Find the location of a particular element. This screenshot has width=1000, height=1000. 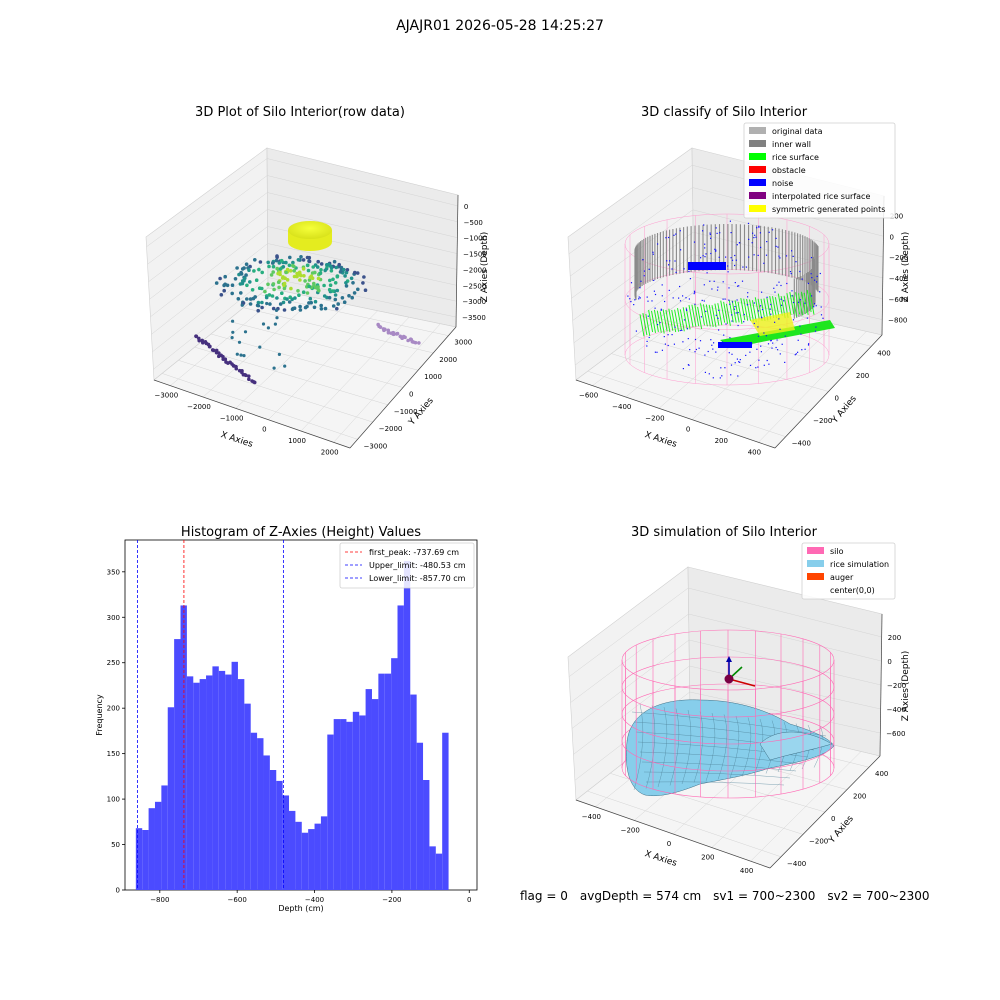

classify-3d-x-ticks: −600 −400 −200 0 200 400 is located at coordinates (670, 424).